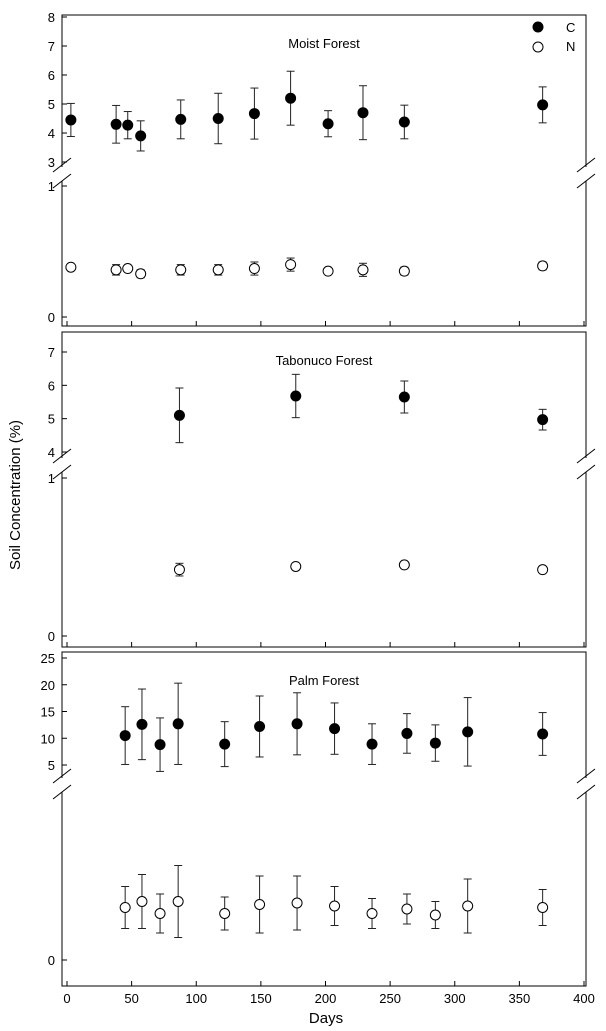  What do you see at coordinates (326, 1018) in the screenshot?
I see `x-axis-title: Days` at bounding box center [326, 1018].